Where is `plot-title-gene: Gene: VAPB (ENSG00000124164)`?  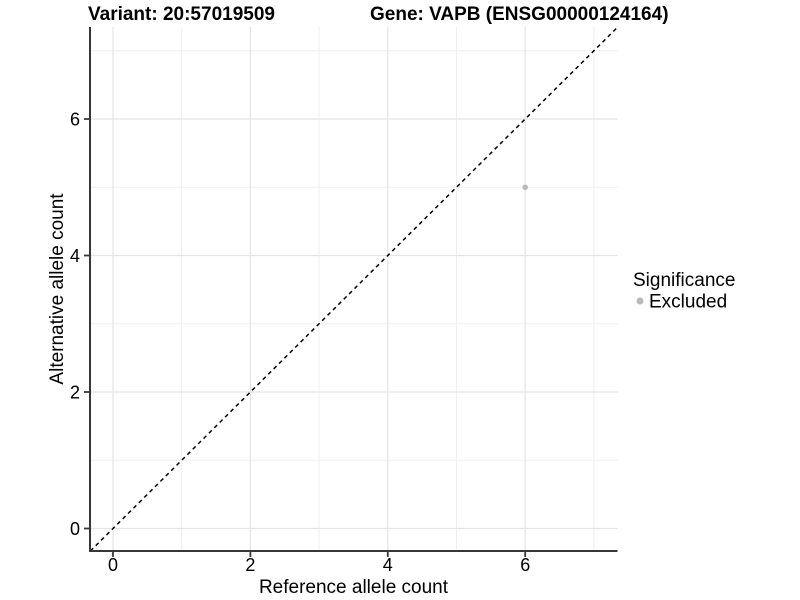 plot-title-gene: Gene: VAPB (ENSG00000124164) is located at coordinates (519, 14).